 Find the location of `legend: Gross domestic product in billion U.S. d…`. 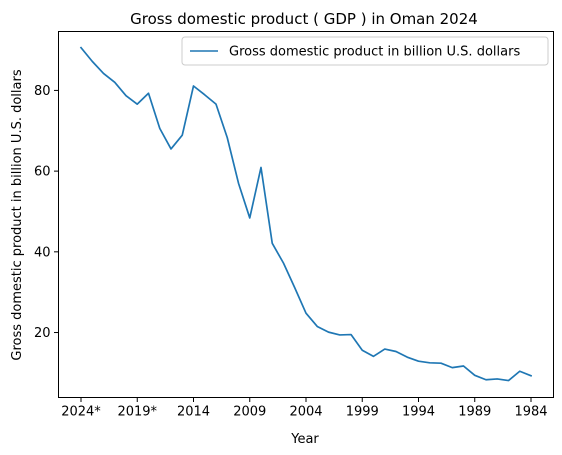

legend: Gross domestic product in billion U.S. d… is located at coordinates (365, 51).